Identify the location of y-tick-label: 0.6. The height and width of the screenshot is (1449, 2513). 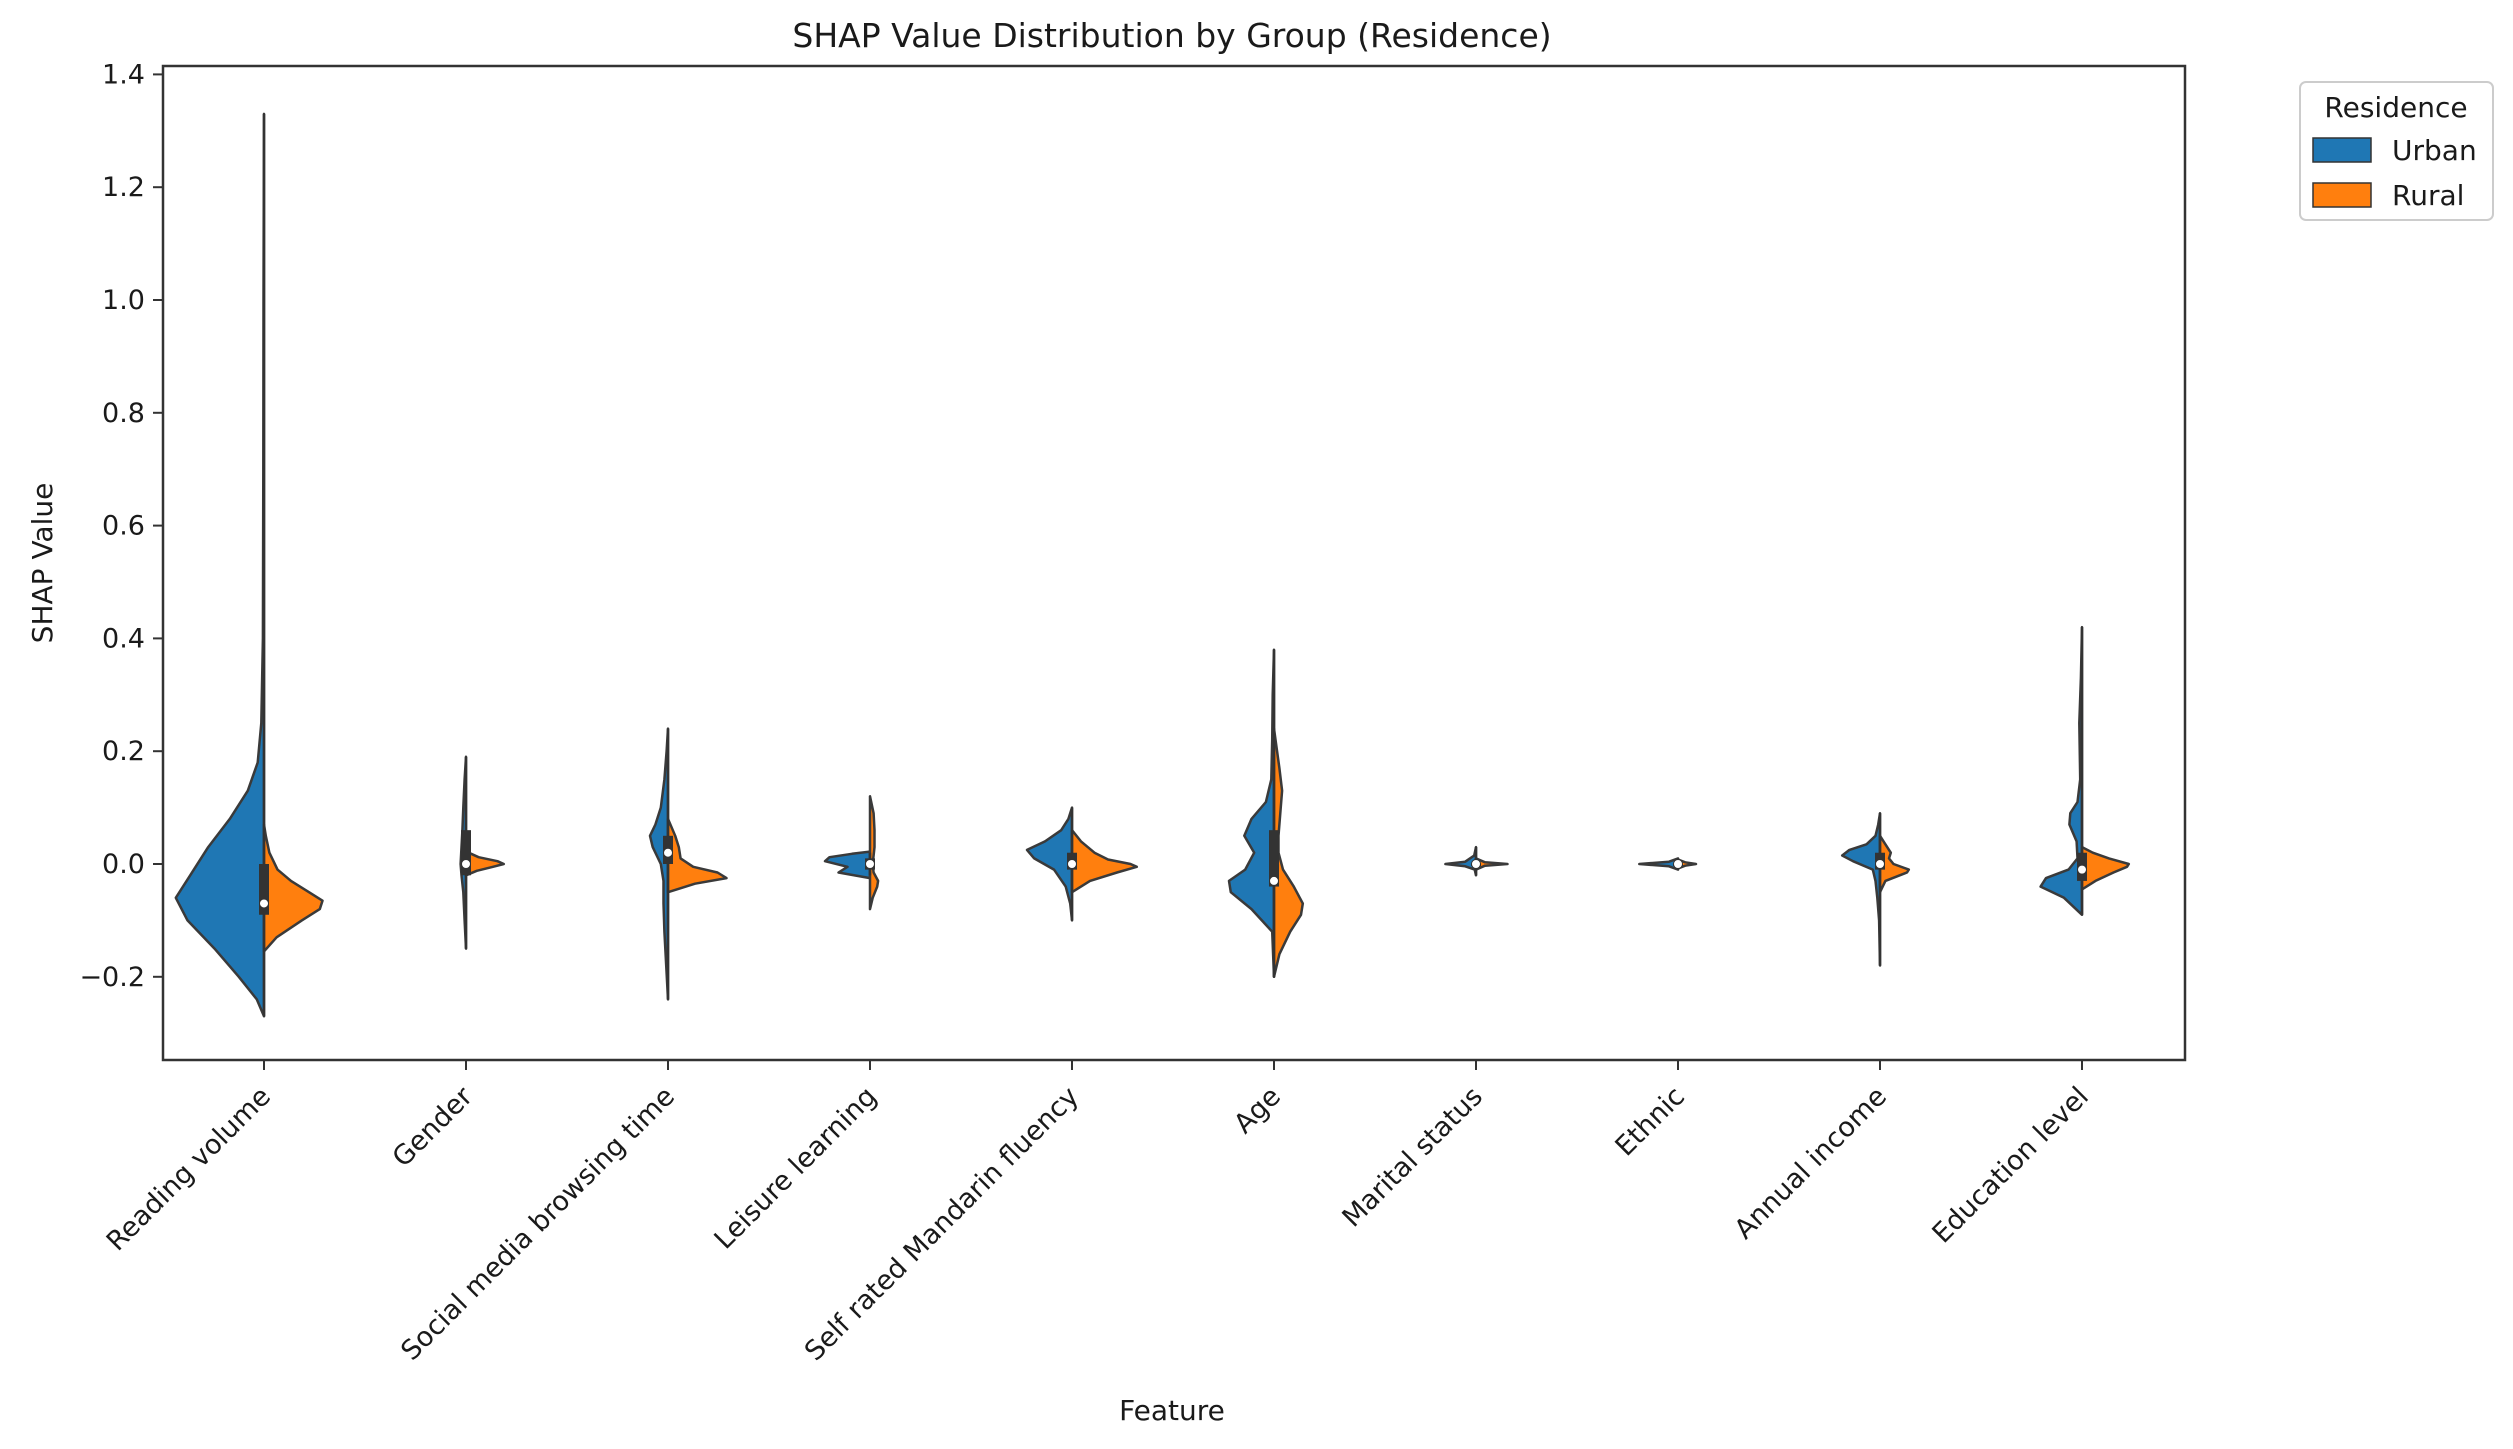
(123, 526).